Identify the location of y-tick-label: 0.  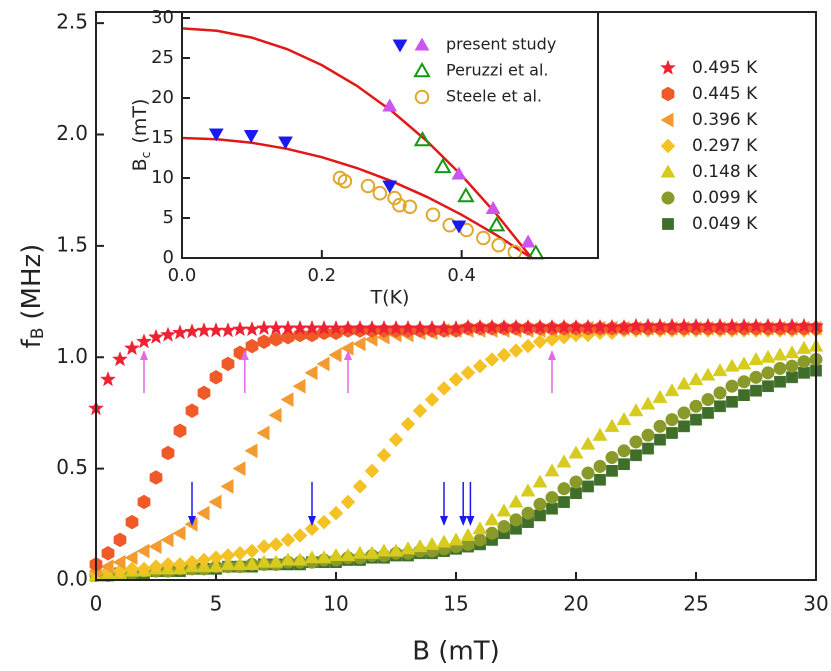
(168, 257).